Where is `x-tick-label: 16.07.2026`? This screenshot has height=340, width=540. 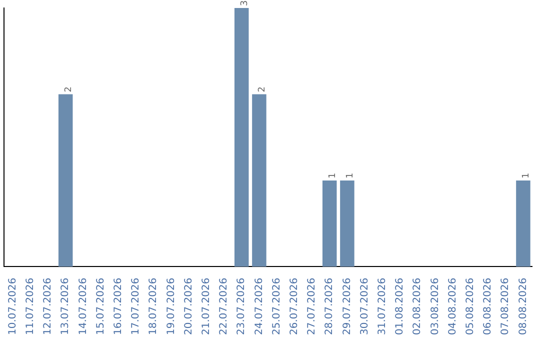 x-tick-label: 16.07.2026 is located at coordinates (118, 307).